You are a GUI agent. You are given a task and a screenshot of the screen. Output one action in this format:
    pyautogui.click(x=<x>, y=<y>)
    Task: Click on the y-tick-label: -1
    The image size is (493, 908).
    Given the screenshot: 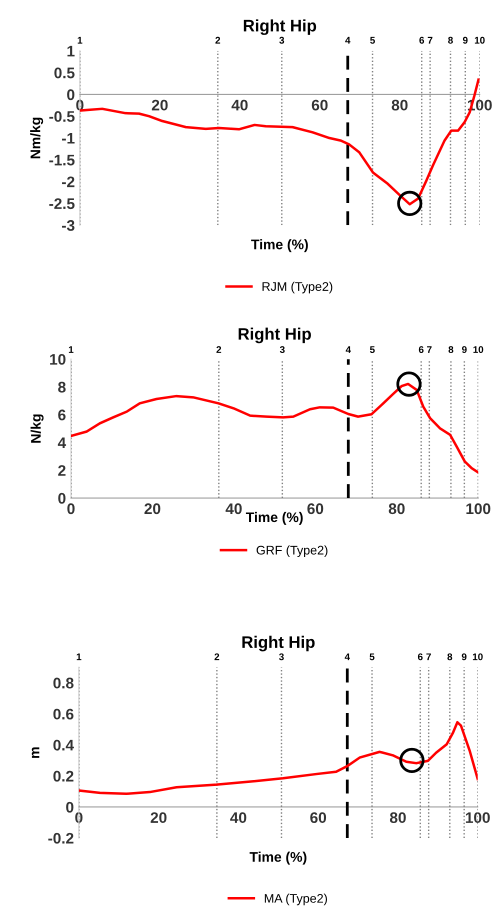 What is the action you would take?
    pyautogui.click(x=68, y=138)
    